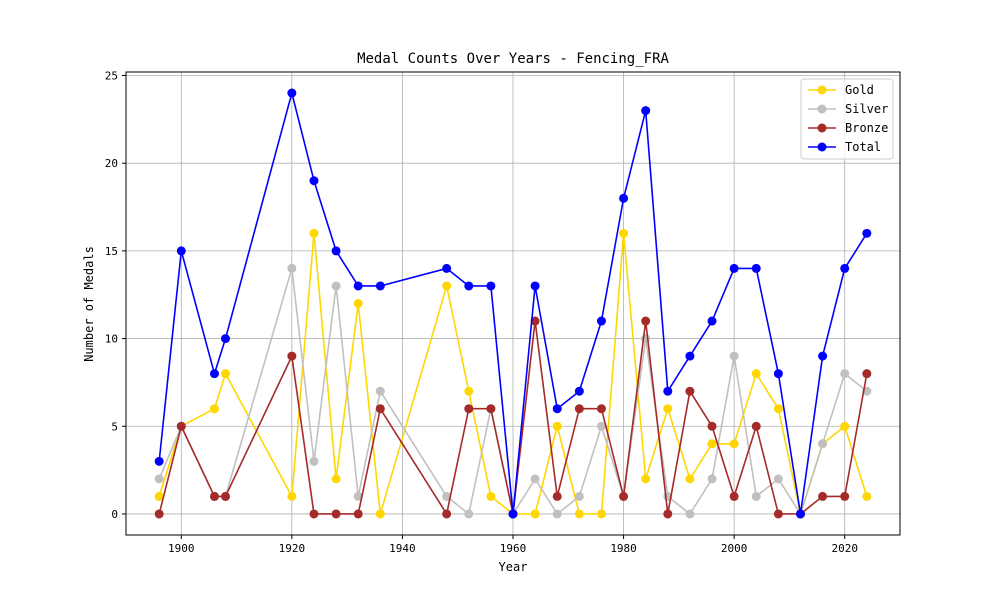 This screenshot has width=1000, height=604. Describe the element at coordinates (866, 128) in the screenshot. I see `legend-label-bronze: Bronze` at that location.